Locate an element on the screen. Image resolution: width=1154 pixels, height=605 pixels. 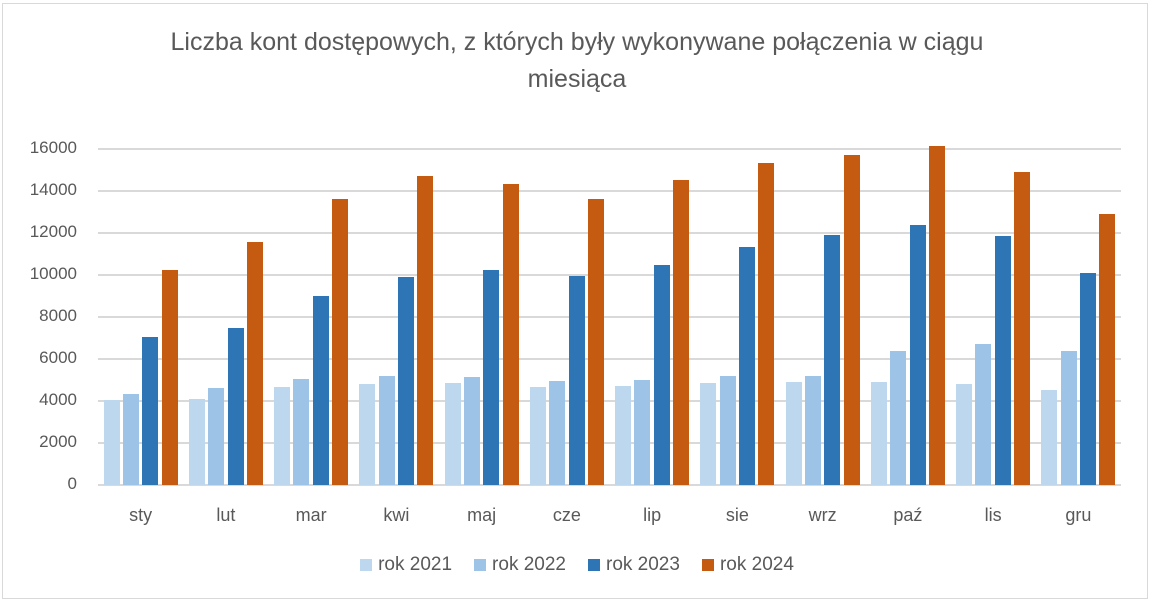
bar-rok-2023-sty is located at coordinates (150, 410).